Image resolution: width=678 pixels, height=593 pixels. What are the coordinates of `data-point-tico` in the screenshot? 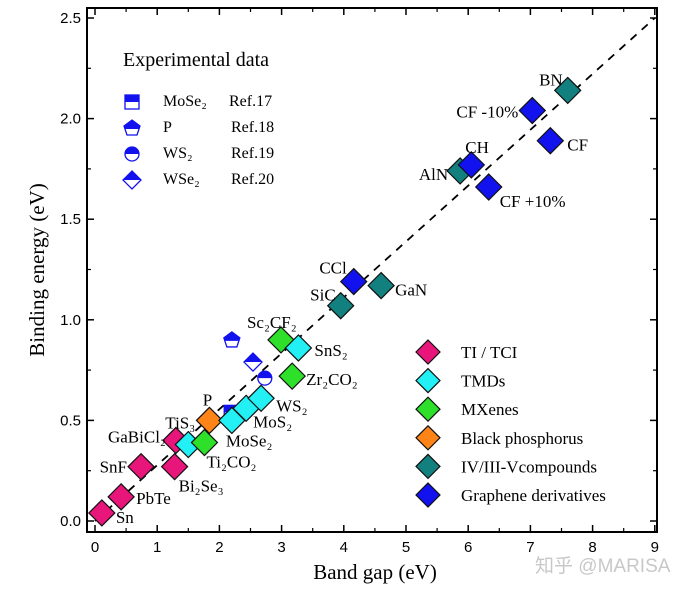 It's located at (204, 442).